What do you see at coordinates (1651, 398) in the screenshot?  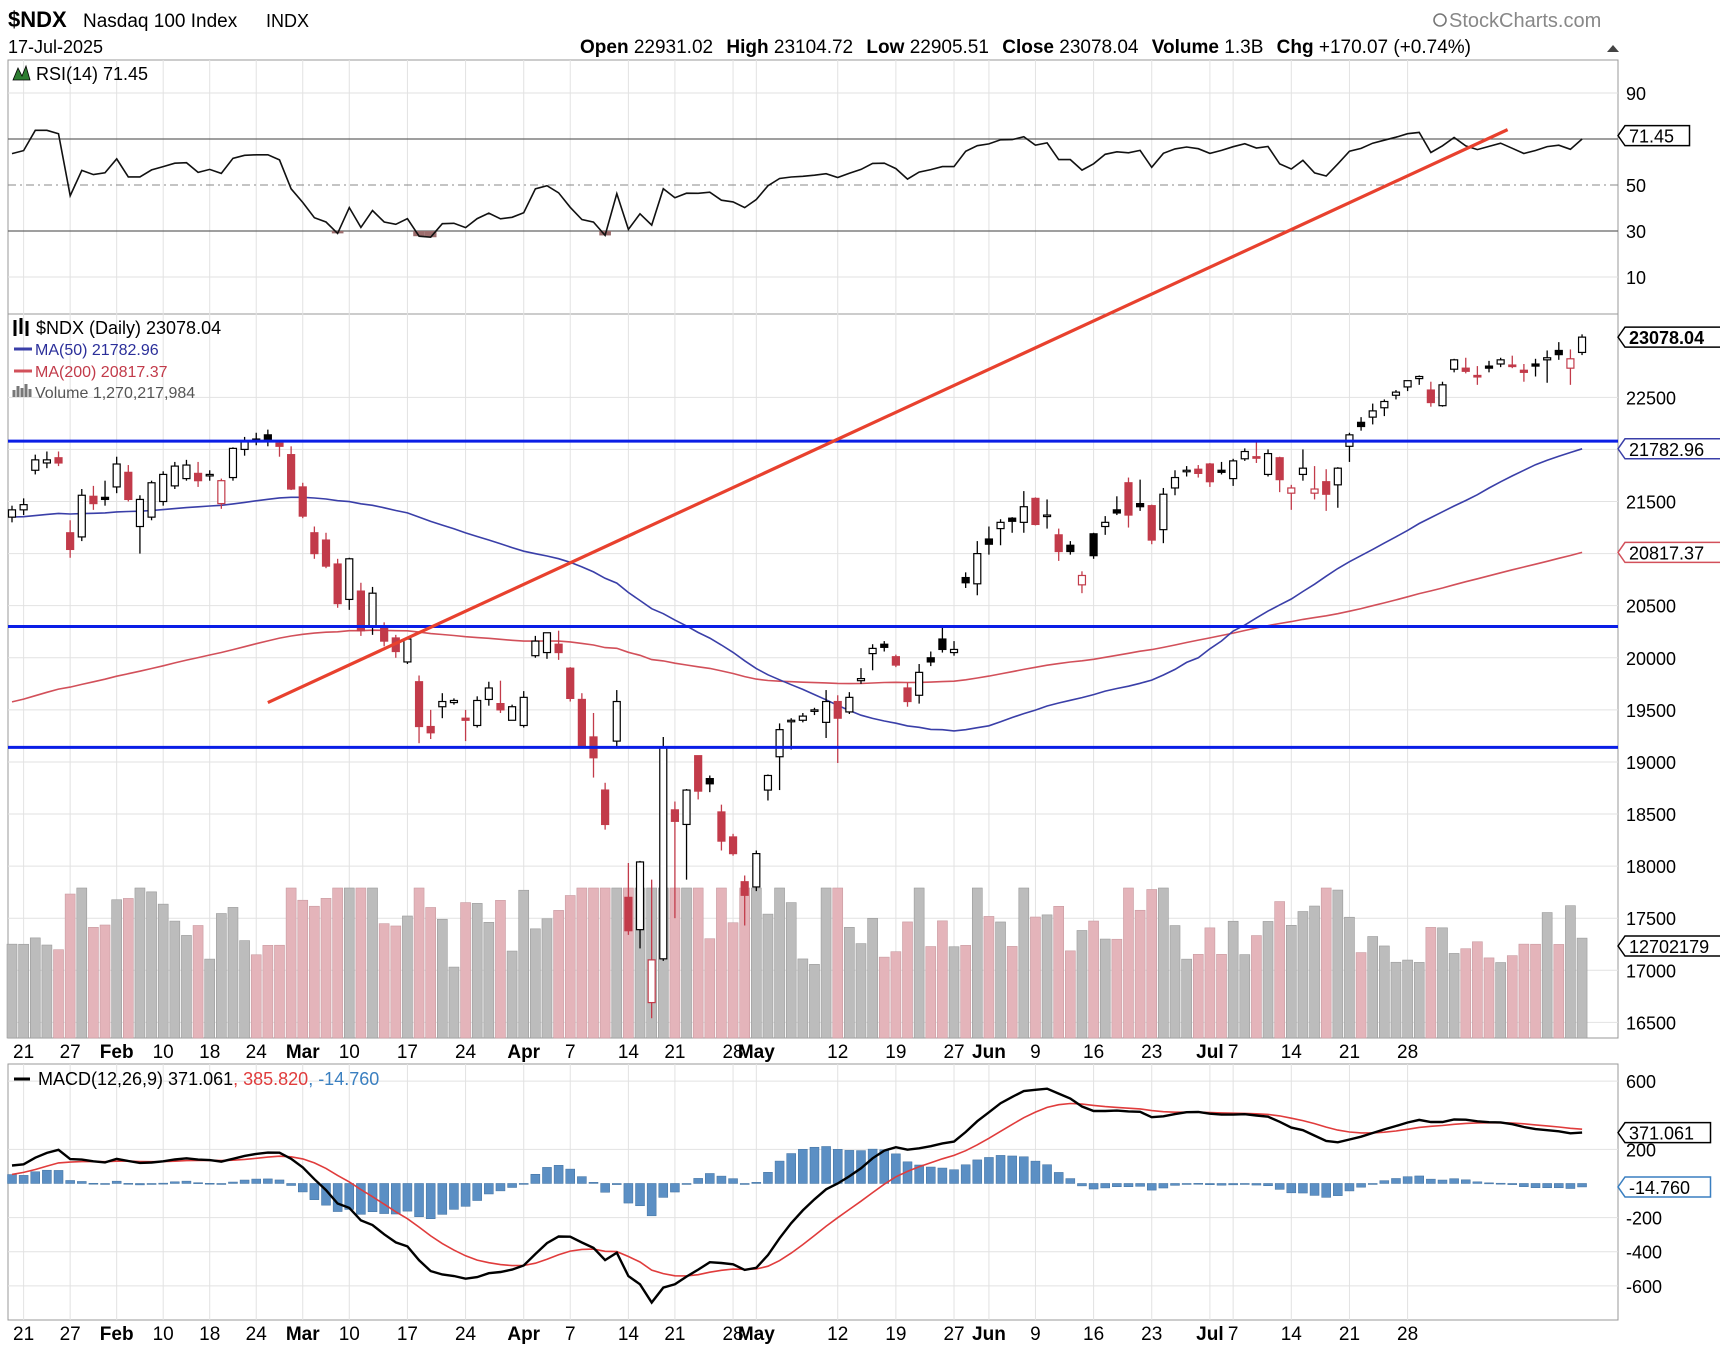 I see `price-tick-label: 22500` at bounding box center [1651, 398].